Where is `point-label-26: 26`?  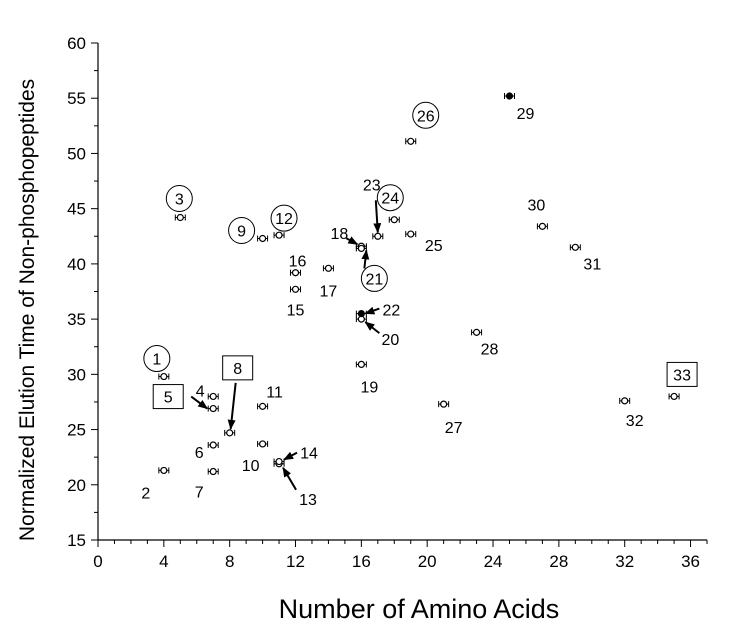
point-label-26: 26 is located at coordinates (426, 116).